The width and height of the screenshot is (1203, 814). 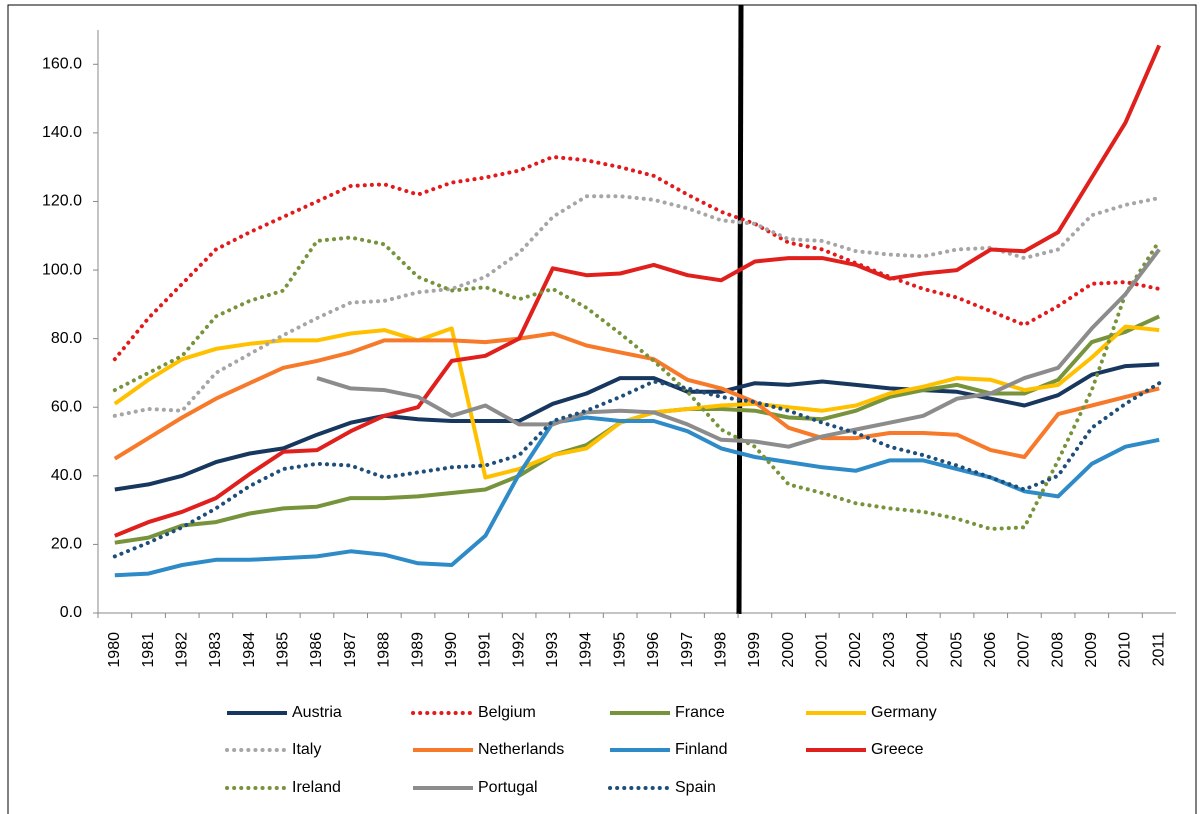 I want to click on x-tick-label: 2005, so click(x=956, y=650).